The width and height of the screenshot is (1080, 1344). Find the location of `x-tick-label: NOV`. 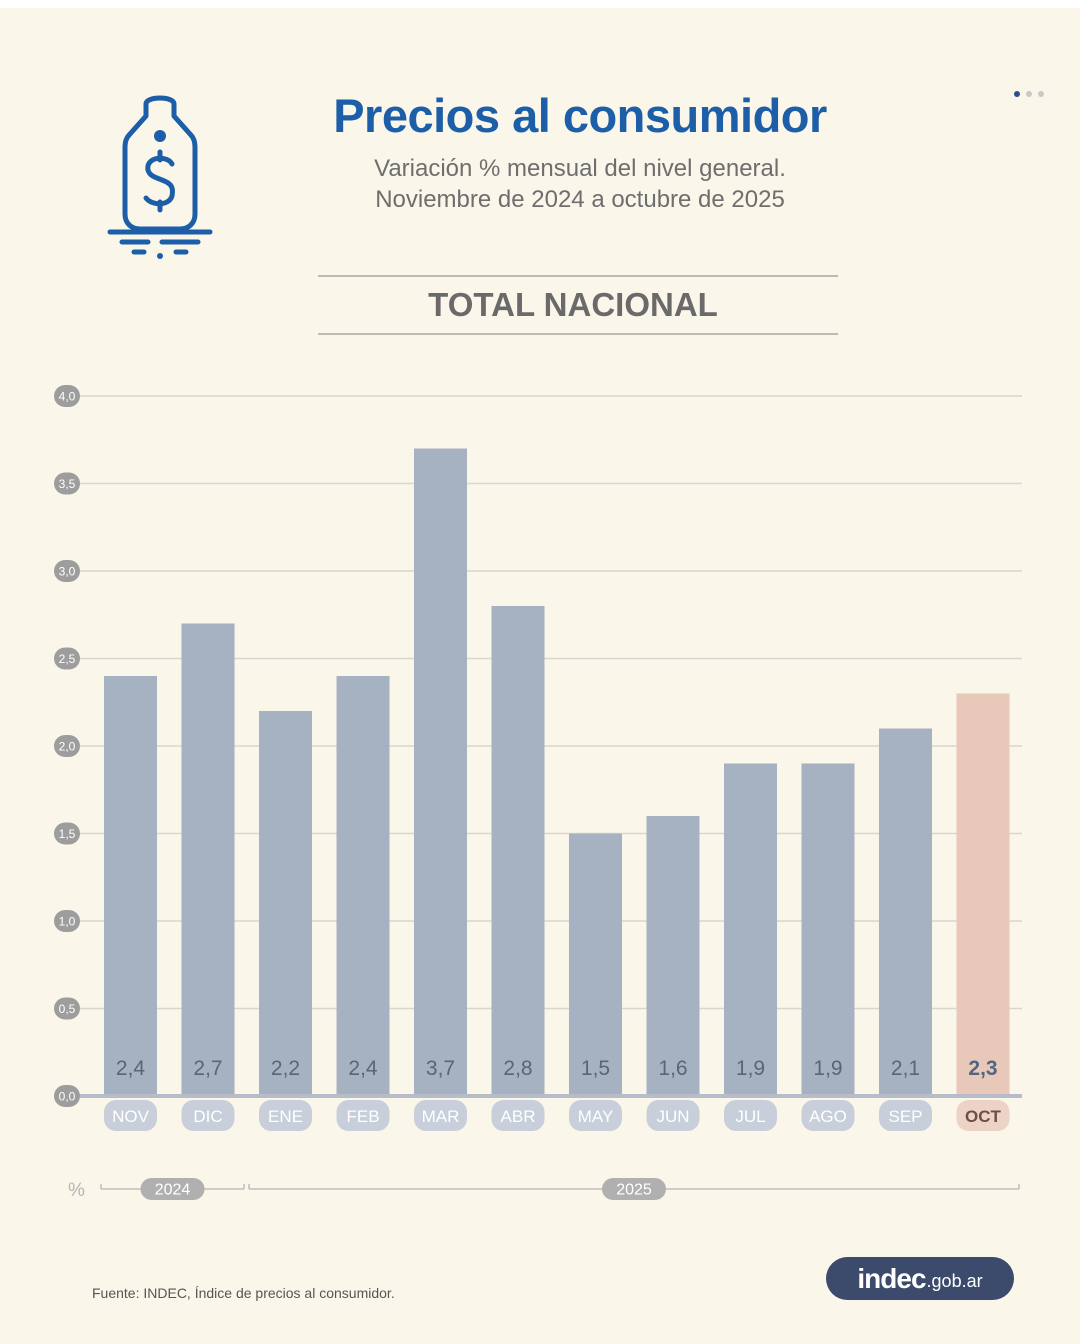

x-tick-label: NOV is located at coordinates (131, 1116).